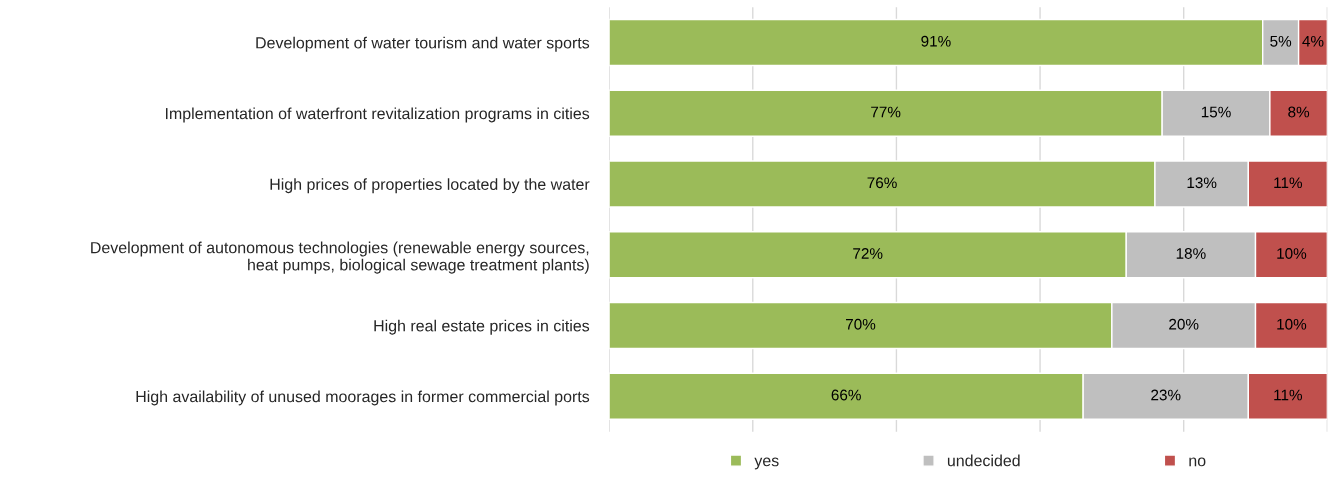 The width and height of the screenshot is (1330, 477). I want to click on data-label: 70%, so click(861, 324).